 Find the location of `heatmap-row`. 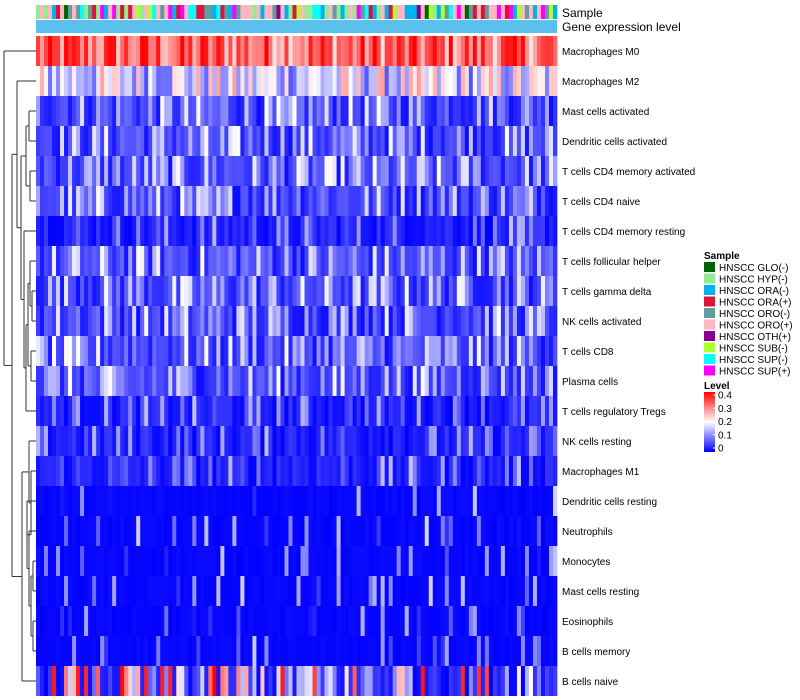

heatmap-row is located at coordinates (297, 501).